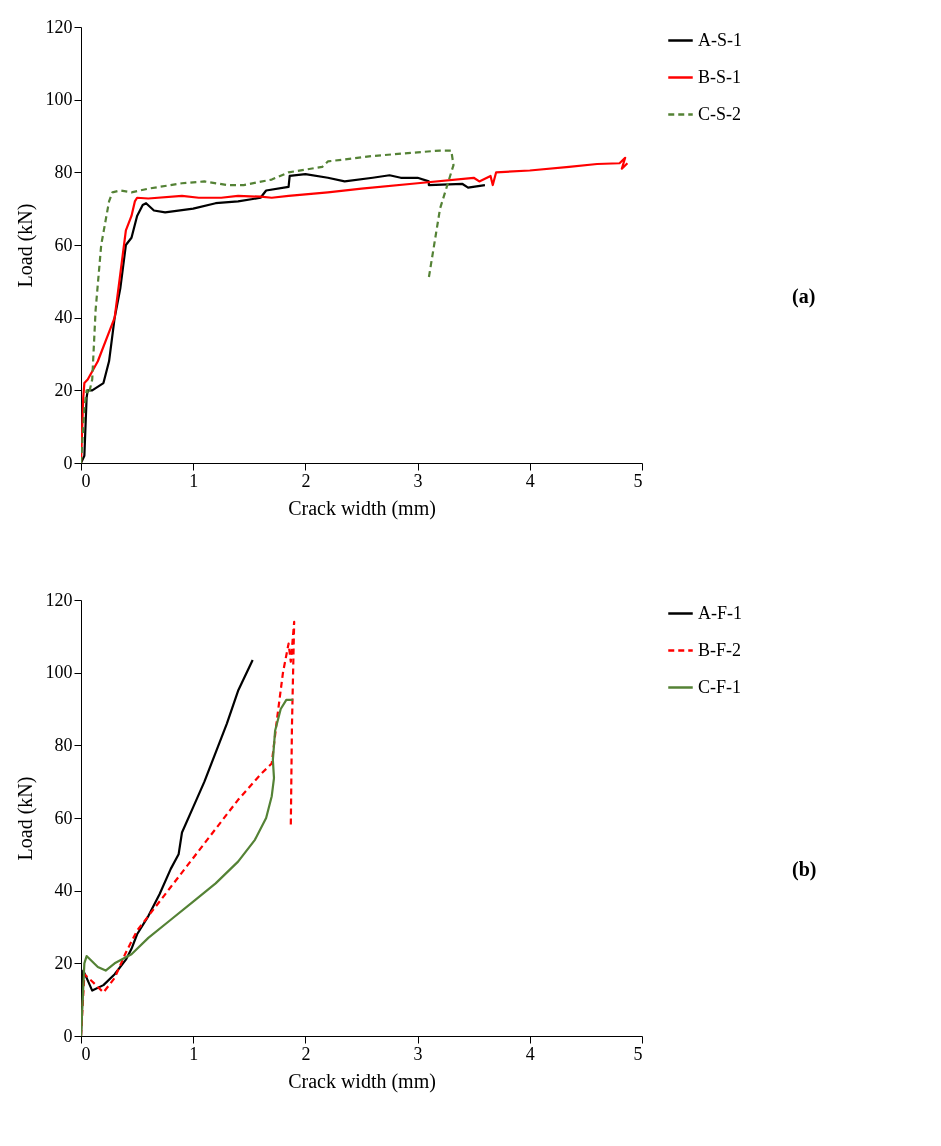  What do you see at coordinates (720, 612) in the screenshot?
I see `legend-label: A-F-1` at bounding box center [720, 612].